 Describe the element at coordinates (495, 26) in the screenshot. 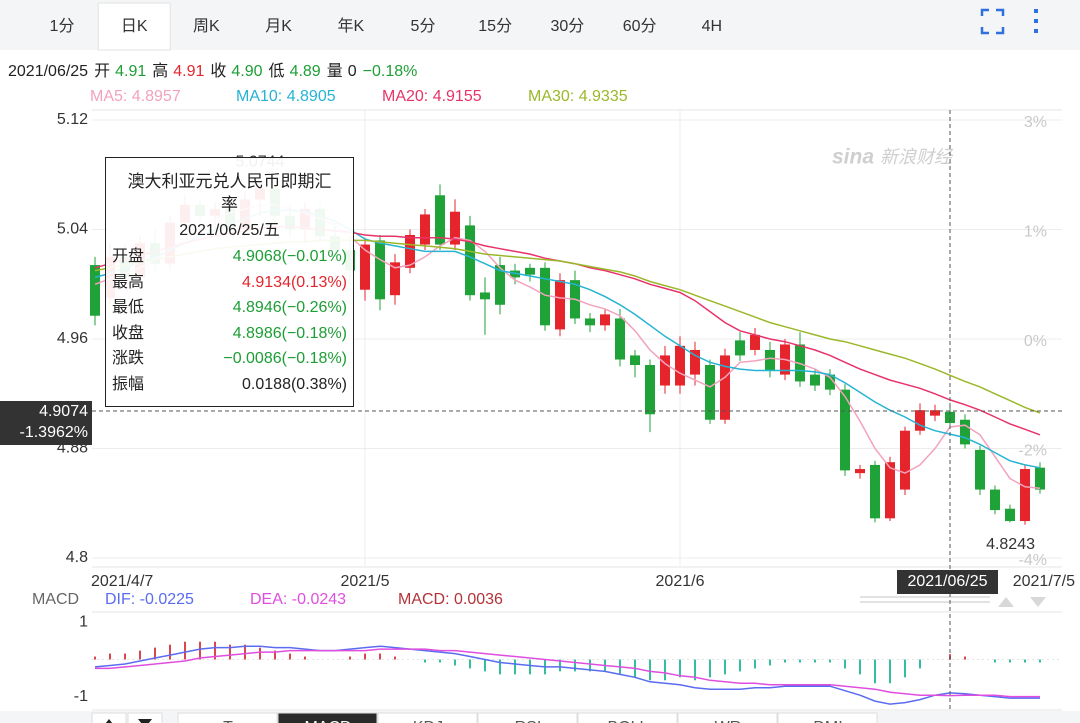

I see `tab: 15分` at that location.